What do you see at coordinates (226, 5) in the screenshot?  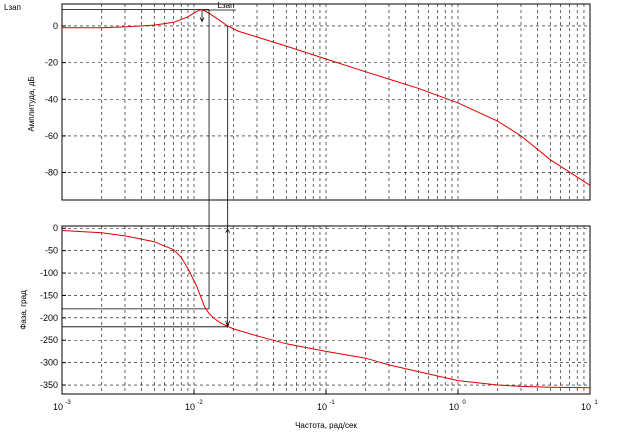 I see `lzap-annotation-label: Lзап` at bounding box center [226, 5].